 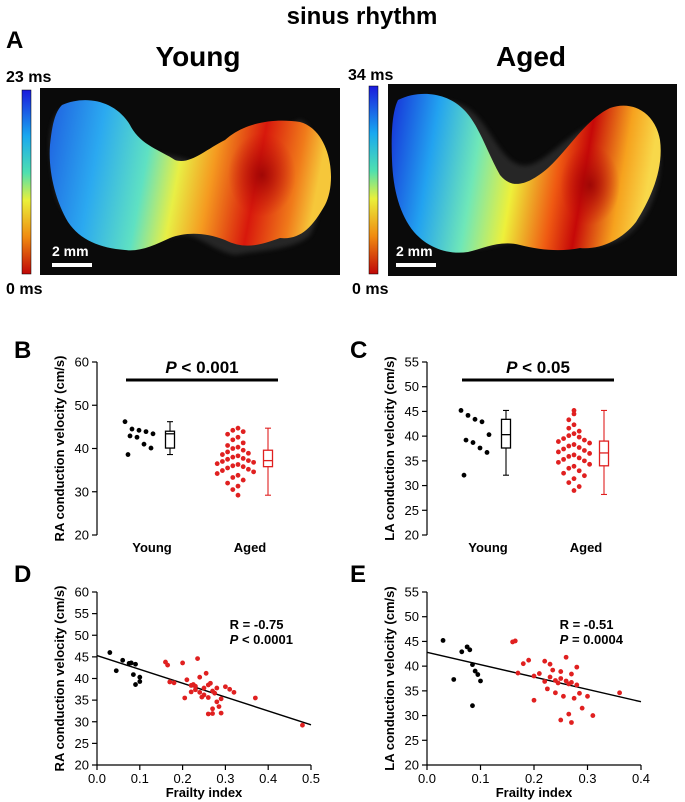 I want to click on y-tick-label: 30, so click(x=82, y=721).